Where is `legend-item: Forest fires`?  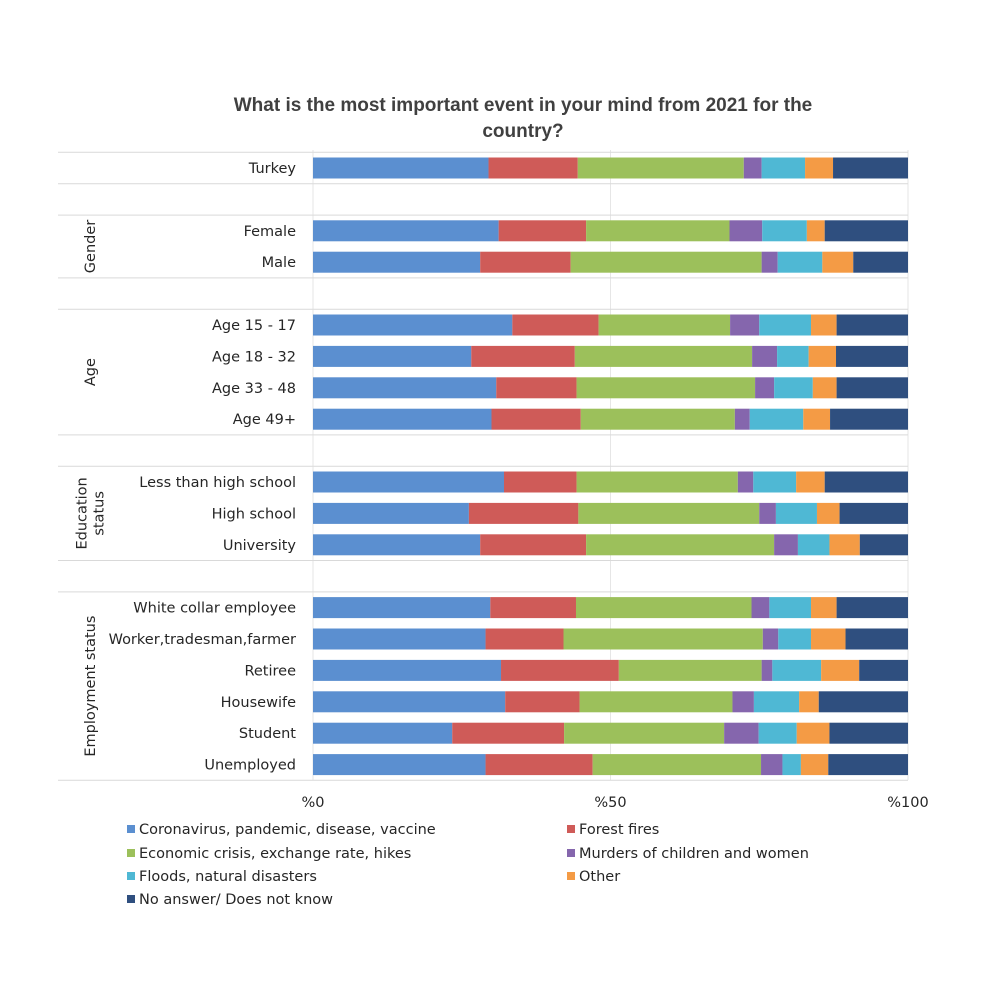 legend-item: Forest fires is located at coordinates (613, 830).